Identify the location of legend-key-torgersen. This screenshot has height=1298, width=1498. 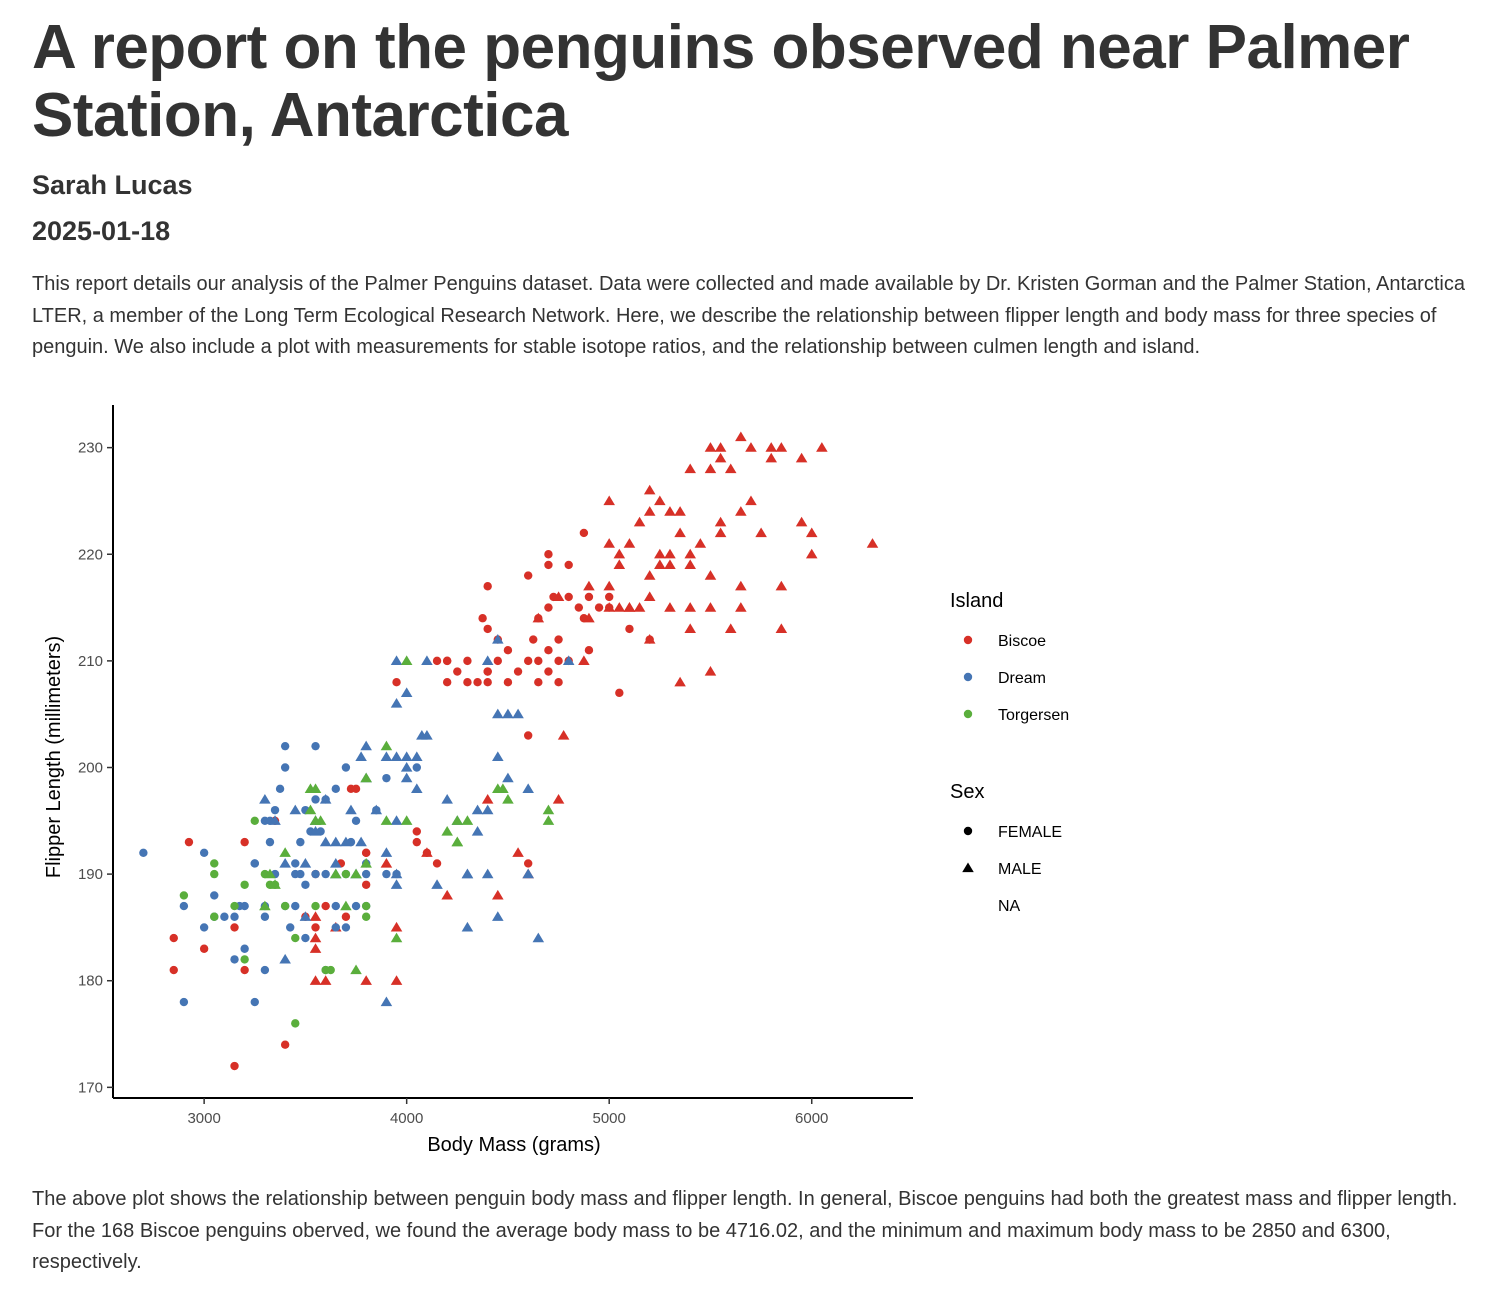
(968, 714).